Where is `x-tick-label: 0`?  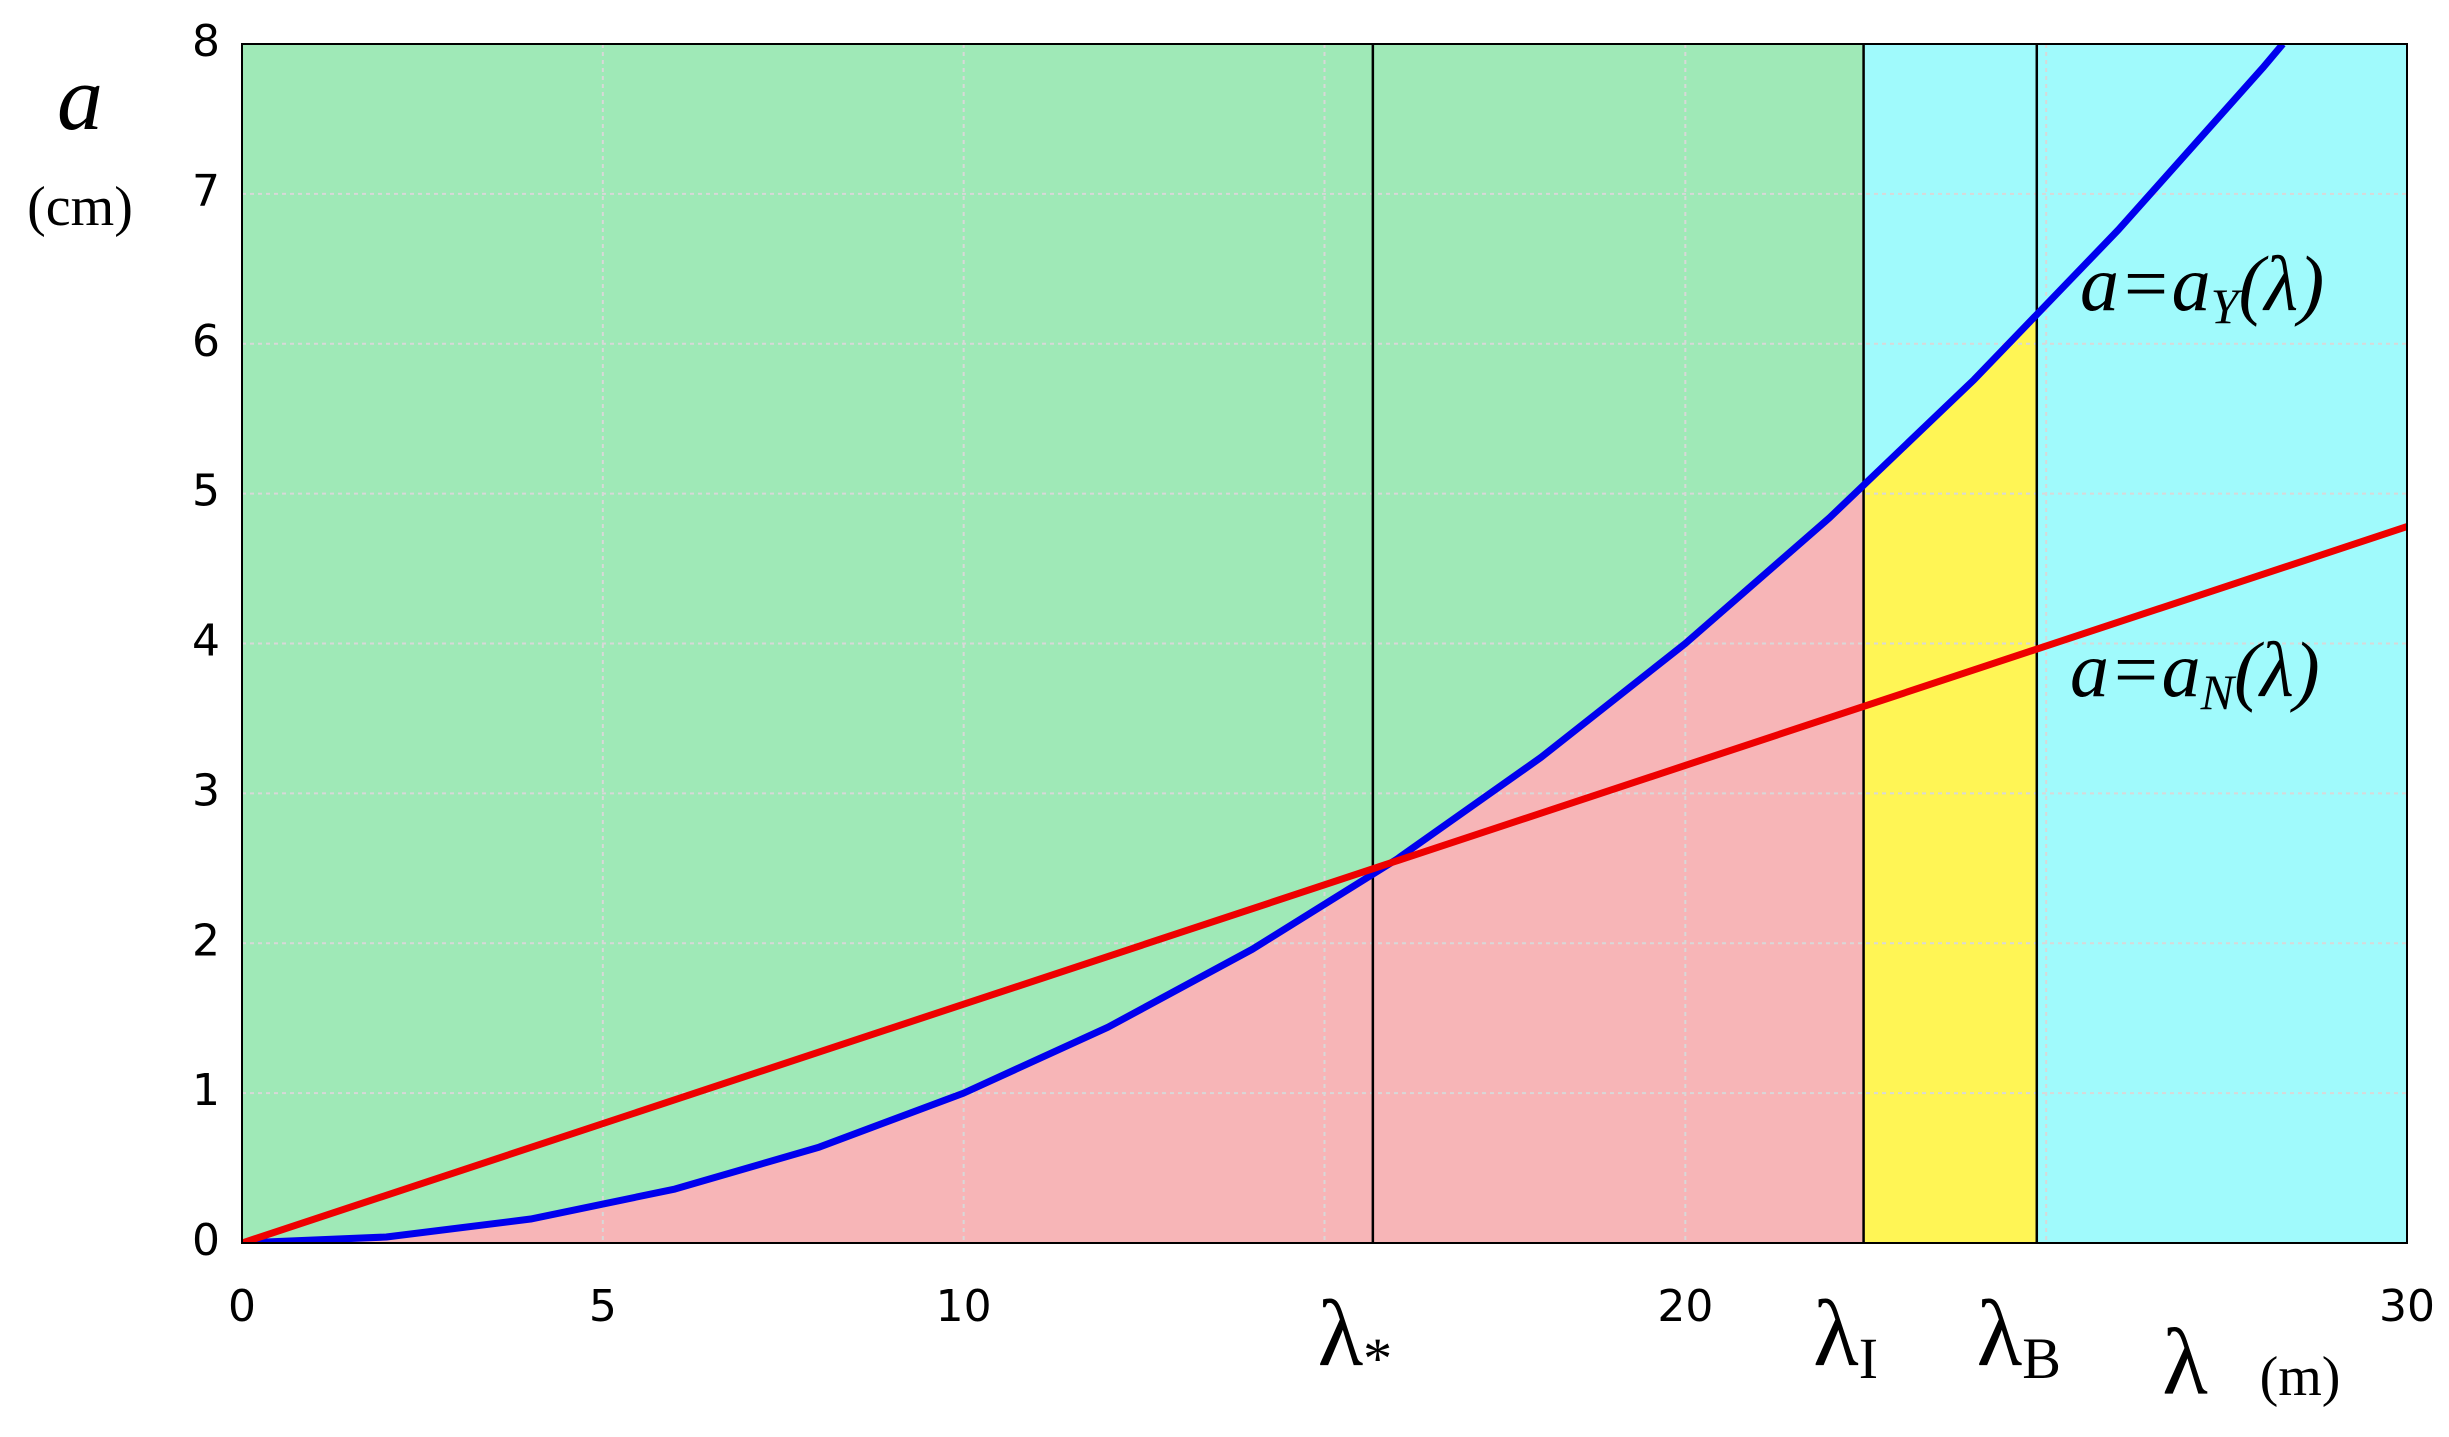 x-tick-label: 0 is located at coordinates (242, 1306).